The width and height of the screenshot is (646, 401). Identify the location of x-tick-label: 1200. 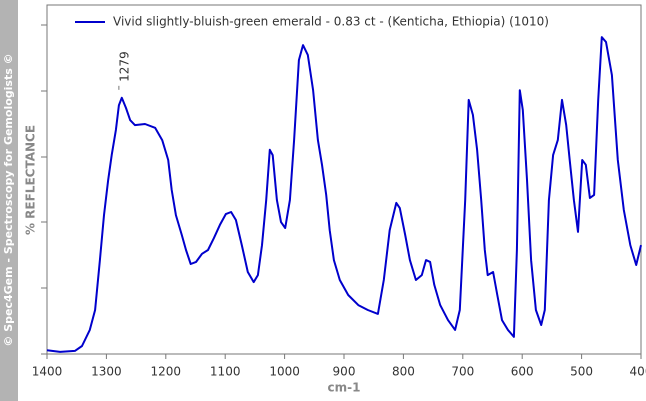
(166, 372).